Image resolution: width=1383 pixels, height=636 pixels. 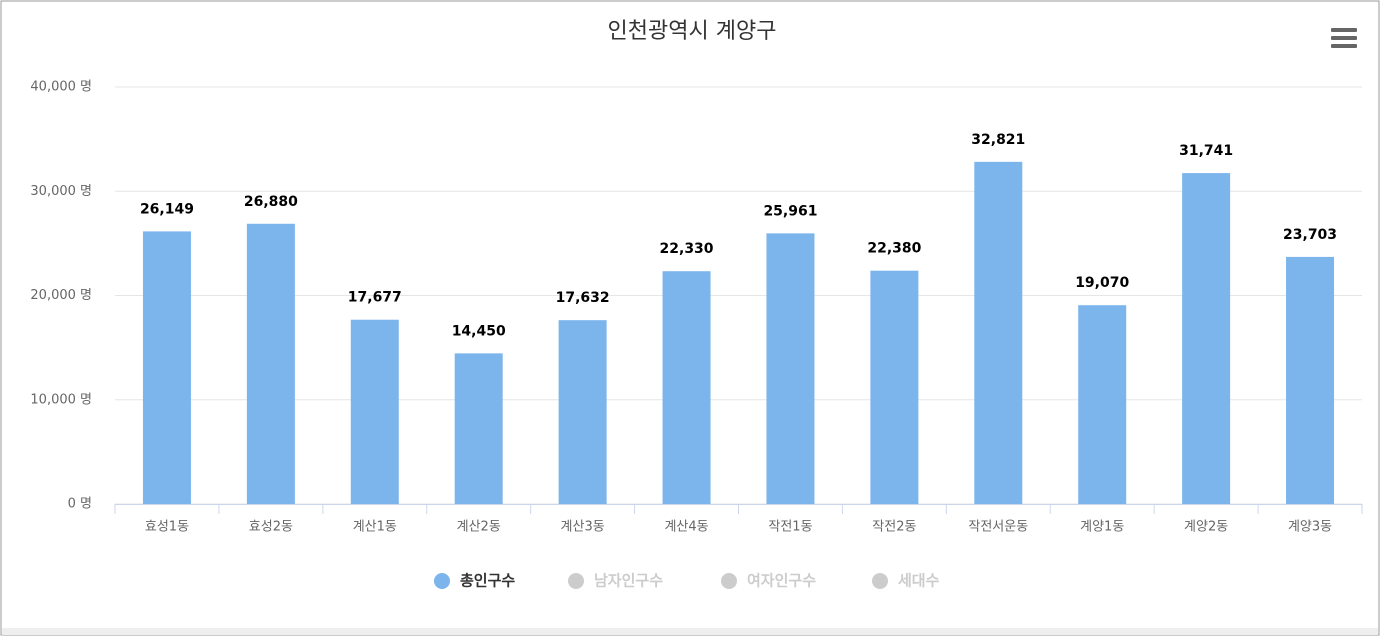 I want to click on data-label: 14,450, so click(x=479, y=331).